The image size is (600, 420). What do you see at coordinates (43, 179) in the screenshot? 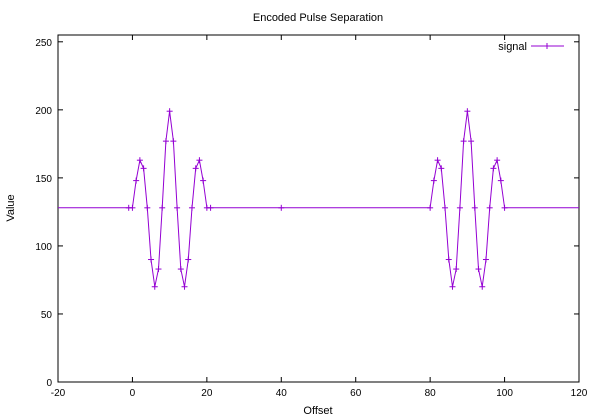
I see `y-tick-label: 150` at bounding box center [43, 179].